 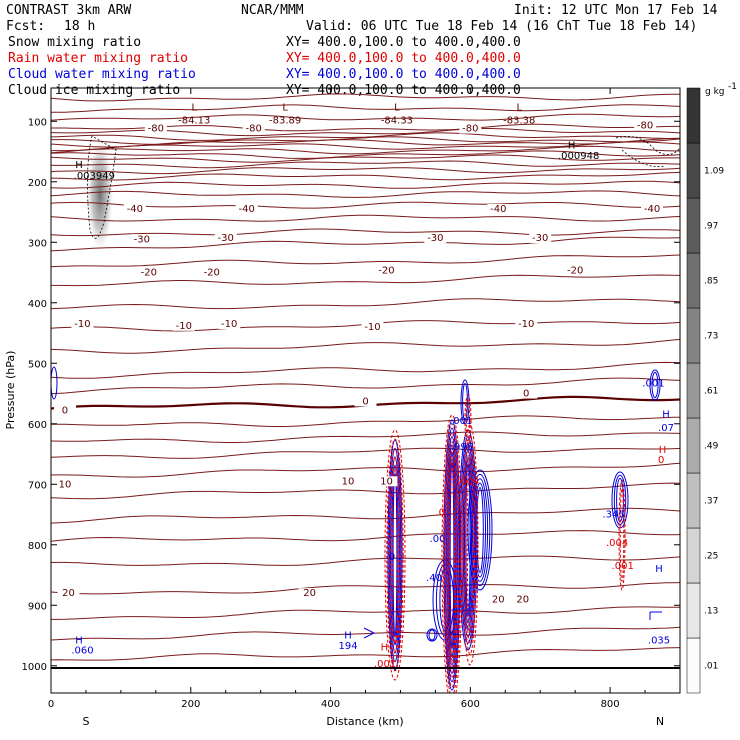 I want to click on y-tick-label: 800, so click(x=37, y=546).